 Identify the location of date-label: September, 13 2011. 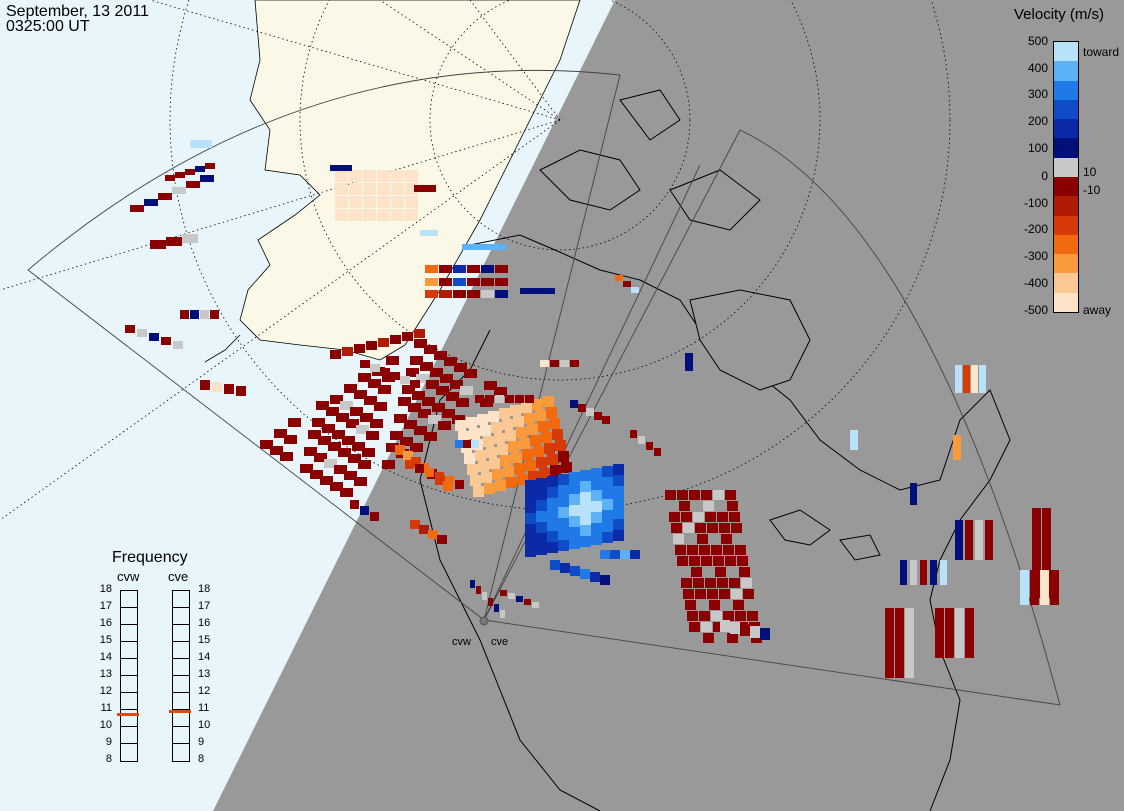
(77, 11).